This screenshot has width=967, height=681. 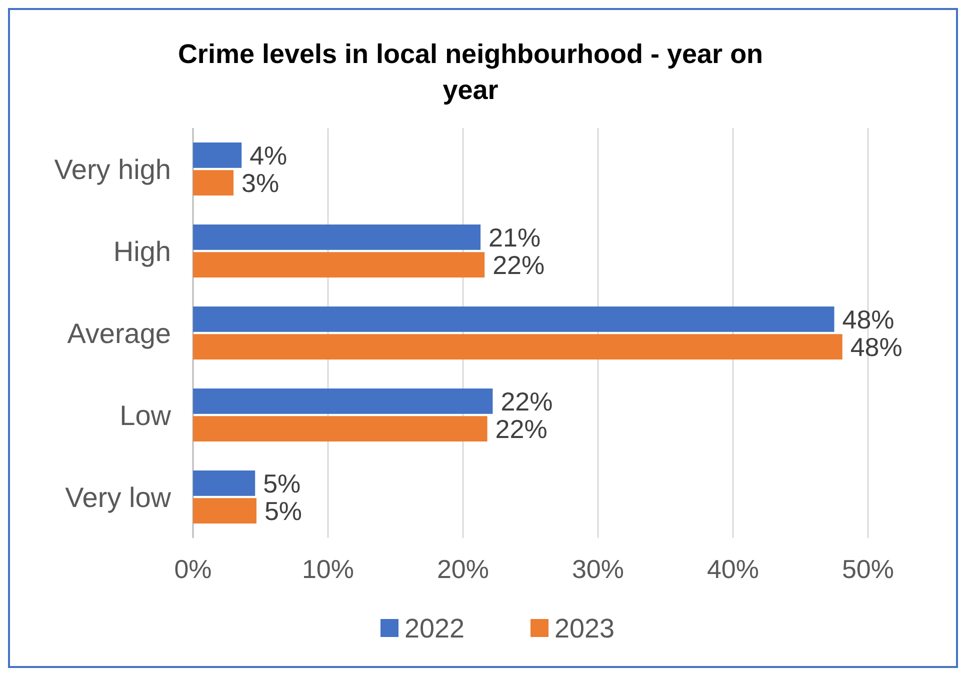 What do you see at coordinates (119, 333) in the screenshot?
I see `y-tick-label: Average` at bounding box center [119, 333].